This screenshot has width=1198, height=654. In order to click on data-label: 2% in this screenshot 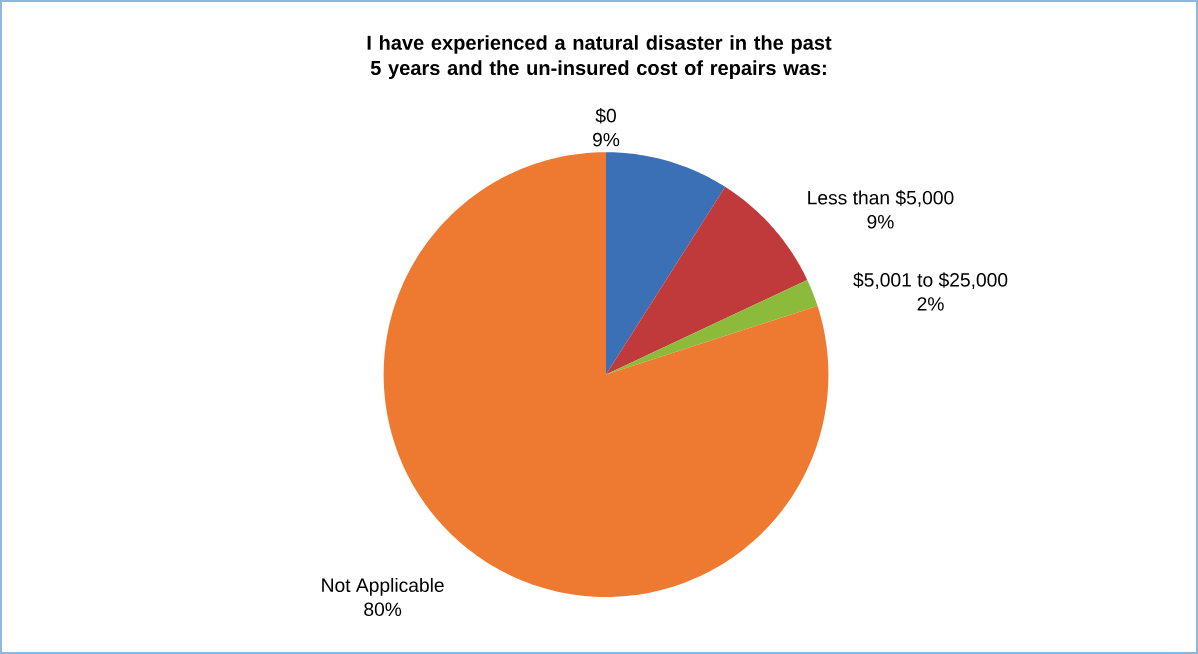, I will do `click(930, 304)`.